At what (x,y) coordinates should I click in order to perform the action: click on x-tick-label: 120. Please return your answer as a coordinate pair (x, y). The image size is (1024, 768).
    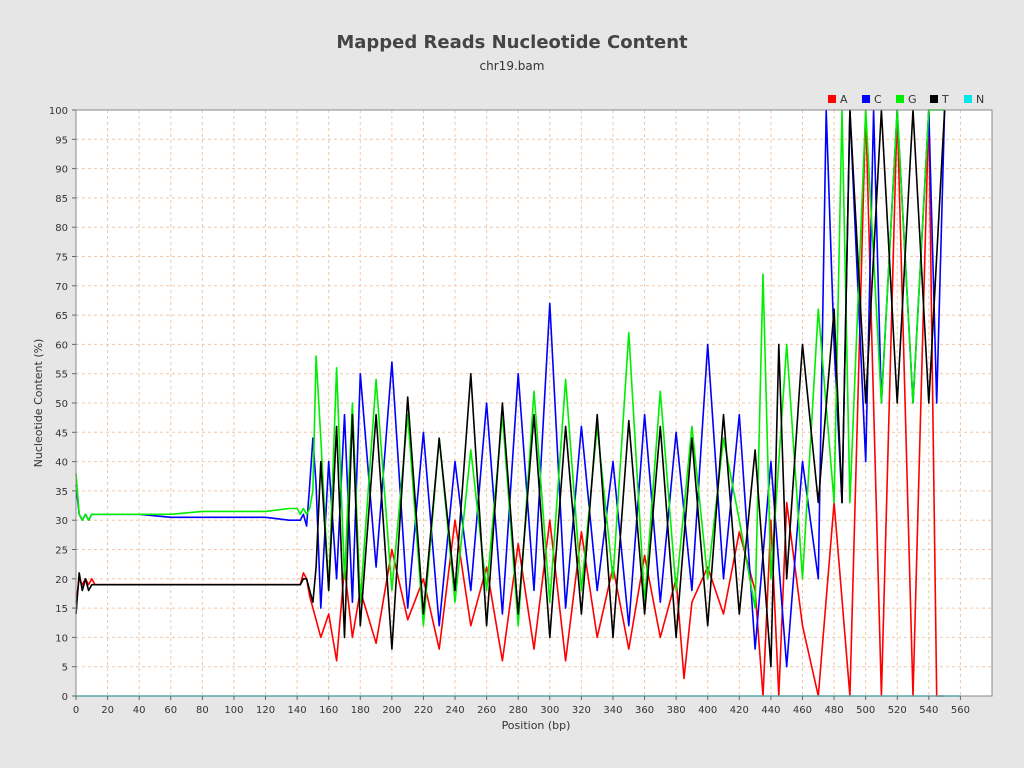
    Looking at the image, I should click on (265, 710).